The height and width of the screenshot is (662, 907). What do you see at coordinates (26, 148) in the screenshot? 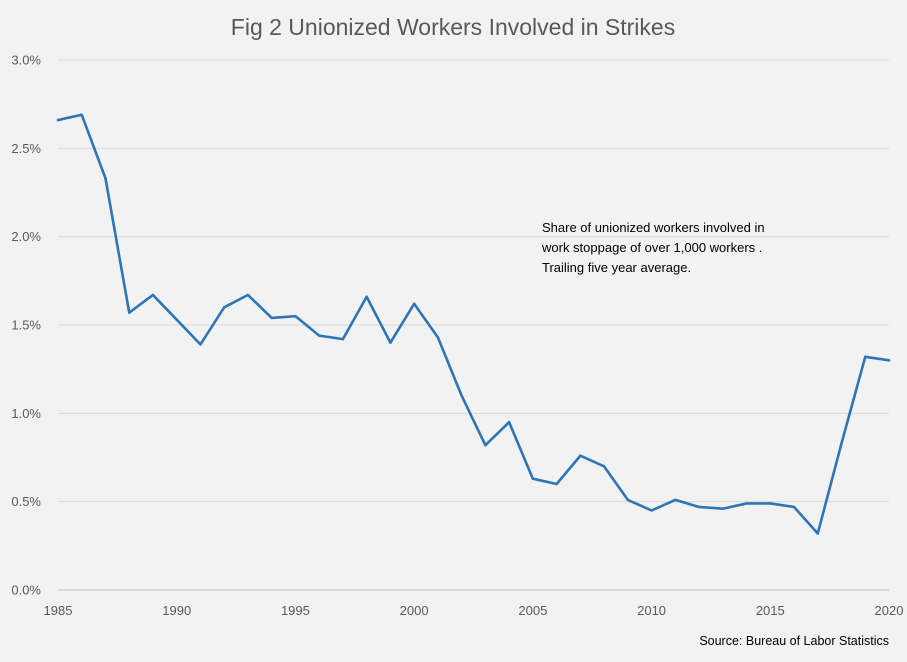
I see `y-tick-label: 2.5%` at bounding box center [26, 148].